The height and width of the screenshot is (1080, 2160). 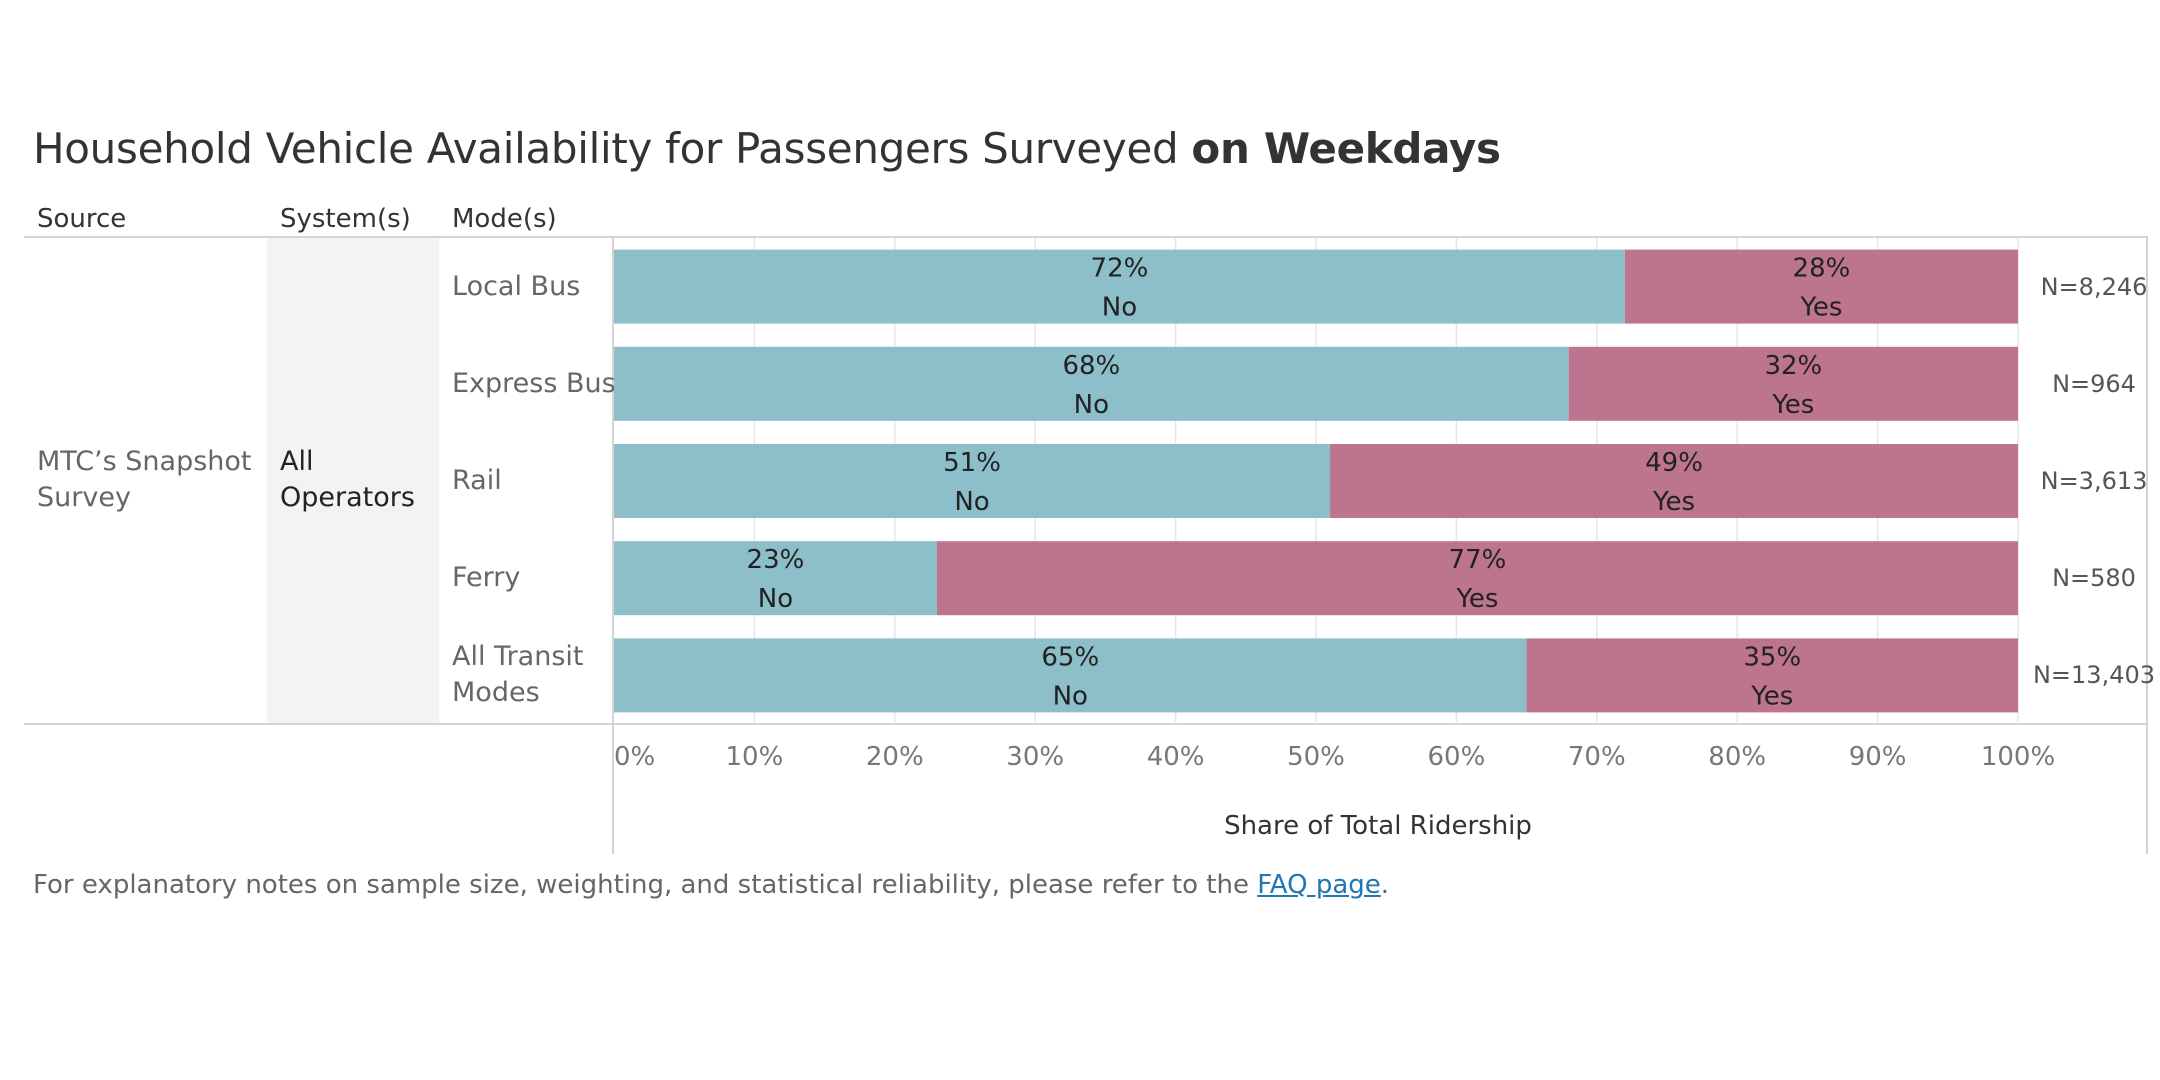 What do you see at coordinates (2094, 286) in the screenshot?
I see `sample-size-label: N=8,246` at bounding box center [2094, 286].